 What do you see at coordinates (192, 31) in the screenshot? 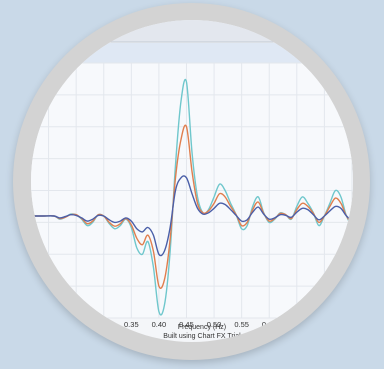
I see `window-top-bar` at bounding box center [192, 31].